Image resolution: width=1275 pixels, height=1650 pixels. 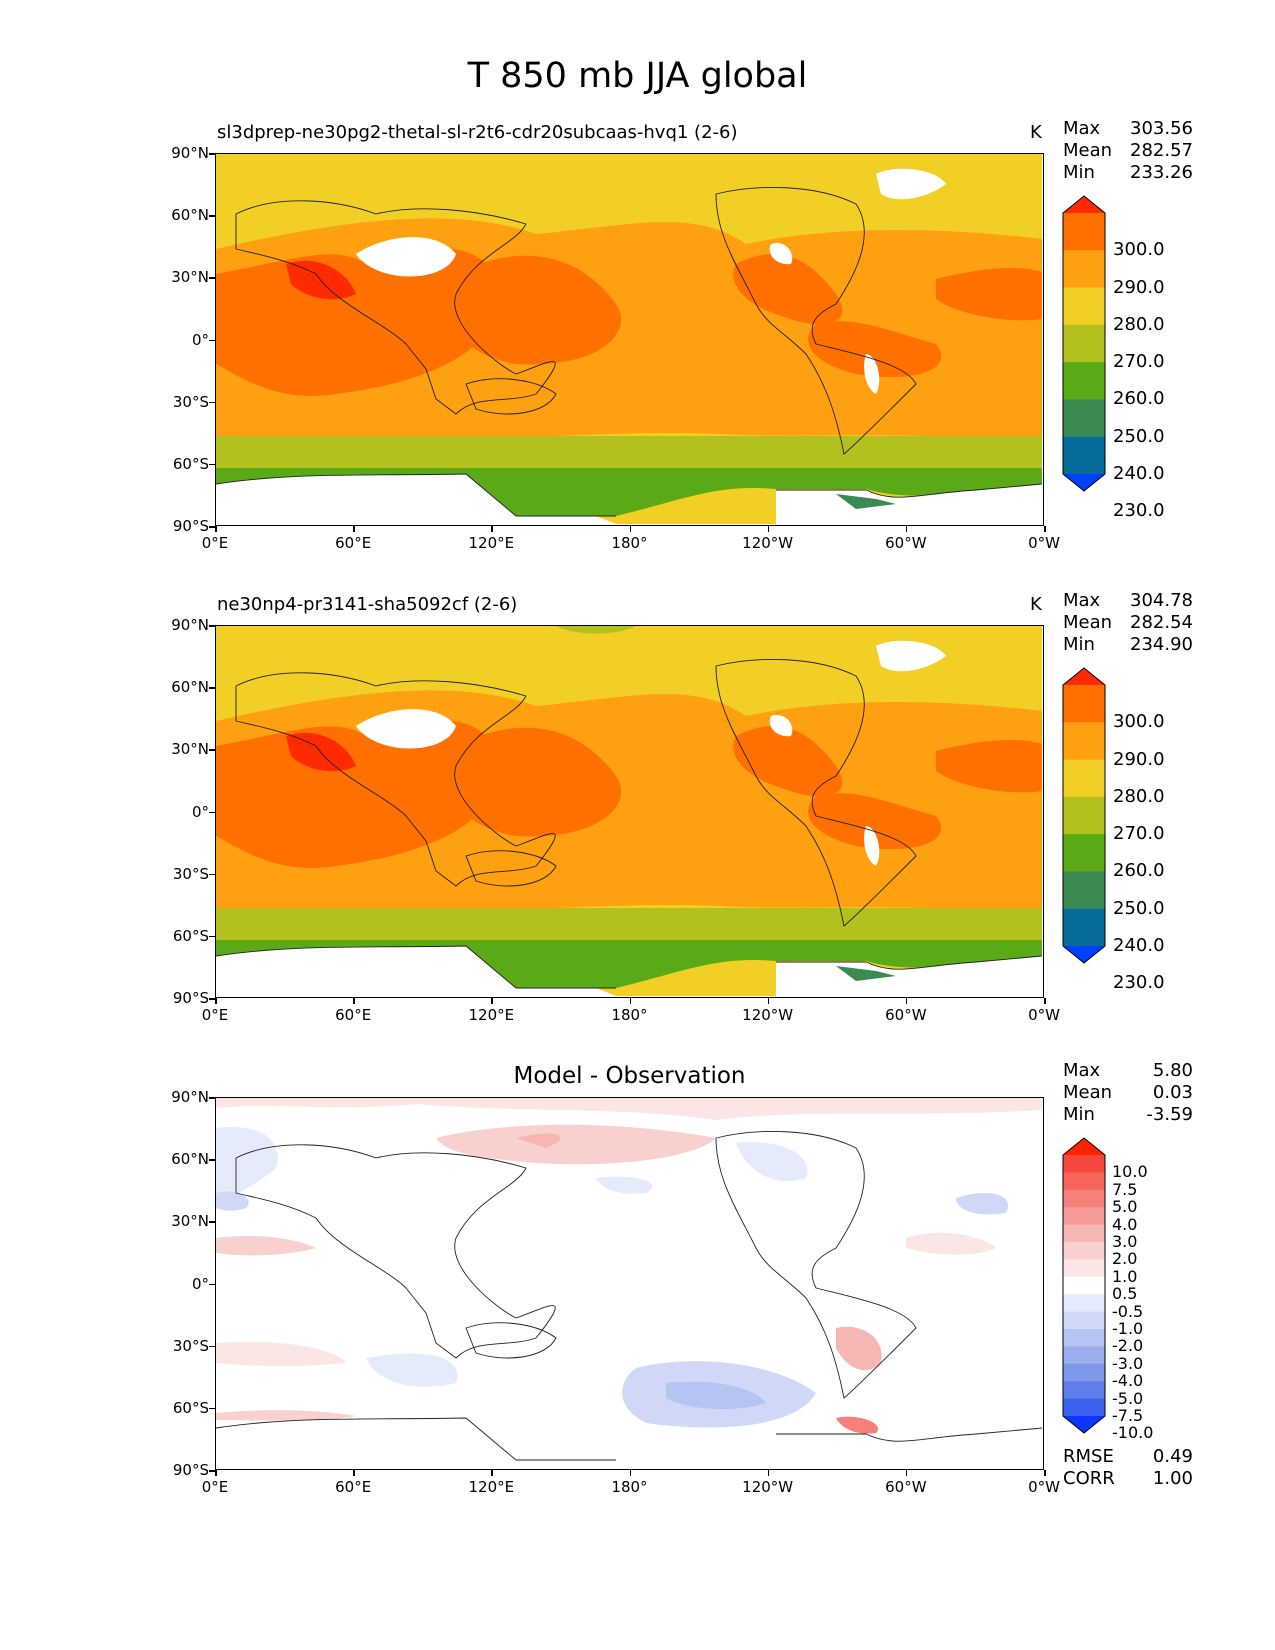 What do you see at coordinates (629, 1015) in the screenshot?
I see `lon-tick-label: 180°` at bounding box center [629, 1015].